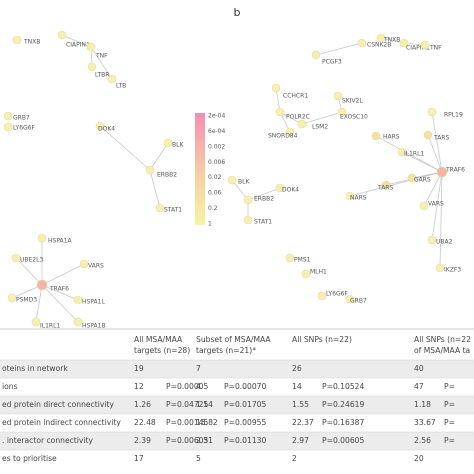  I want to click on node-label: BLK, so click(244, 182).